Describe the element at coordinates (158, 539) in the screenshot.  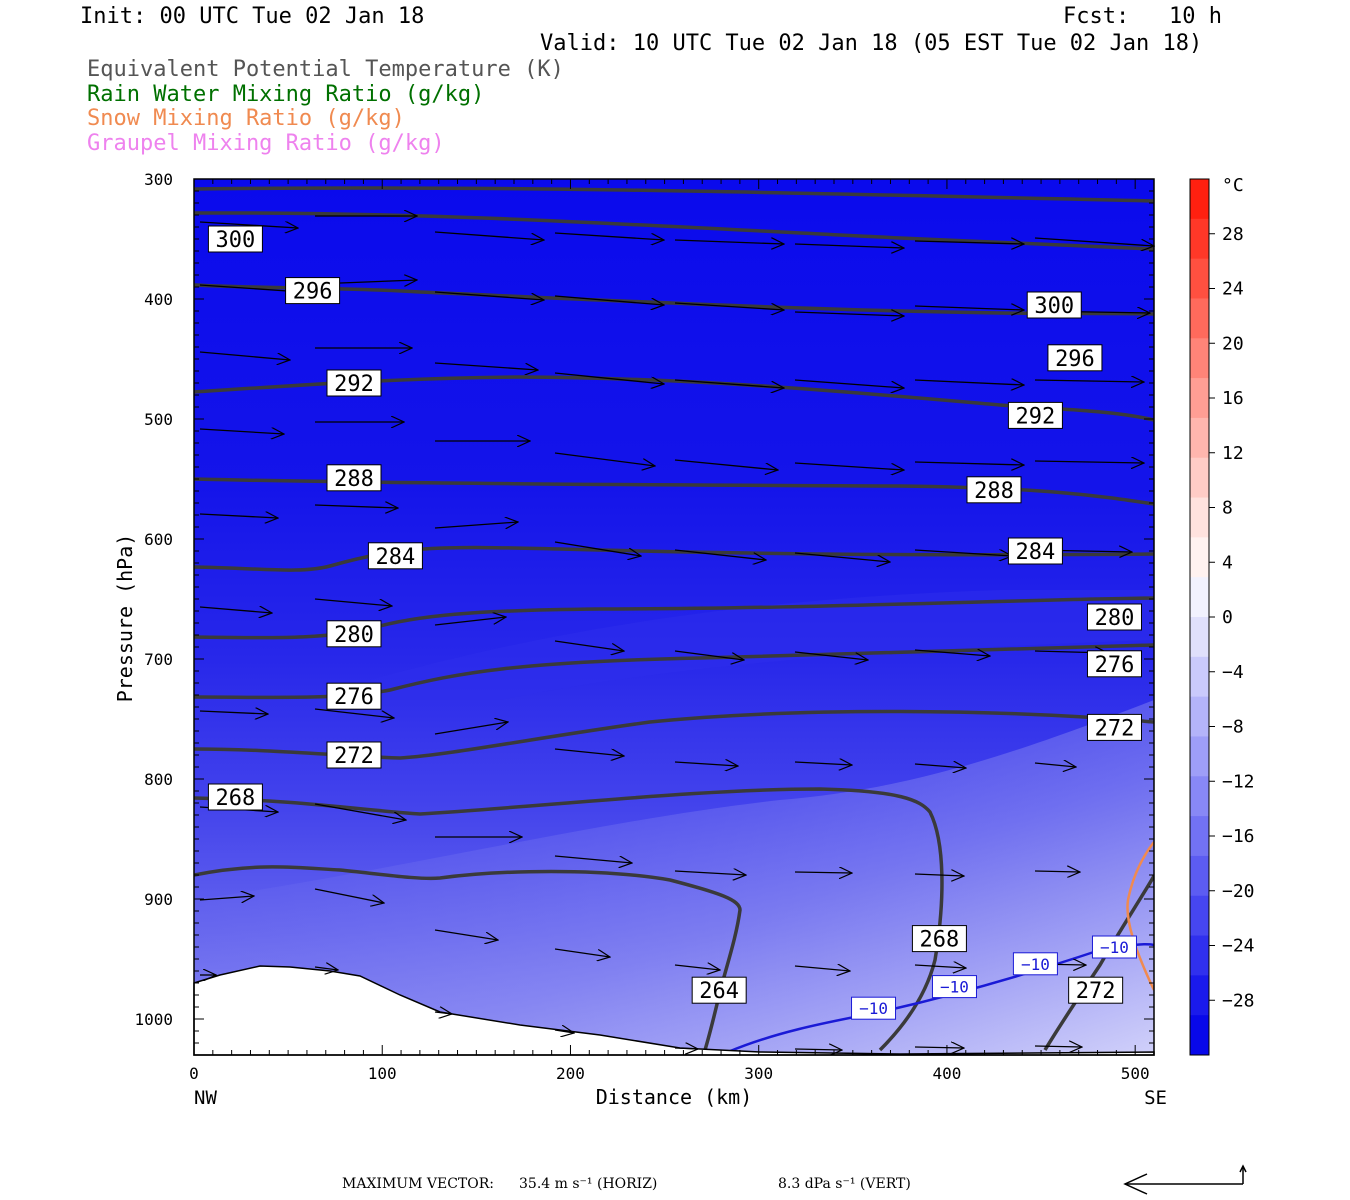
I see `y-tick-label: 600` at that location.